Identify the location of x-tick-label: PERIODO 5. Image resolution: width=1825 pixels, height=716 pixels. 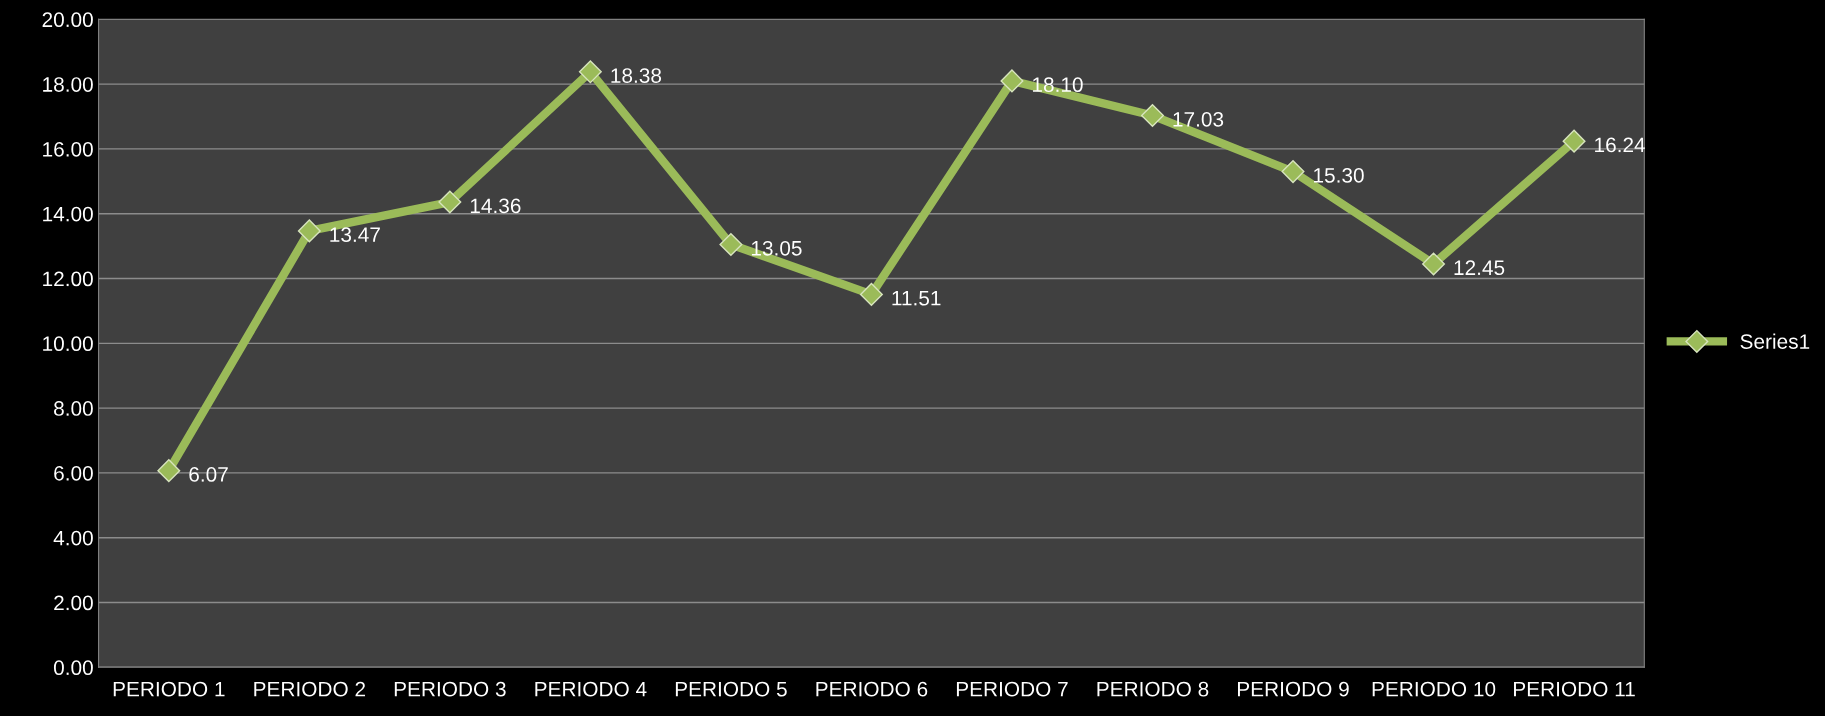
(731, 689).